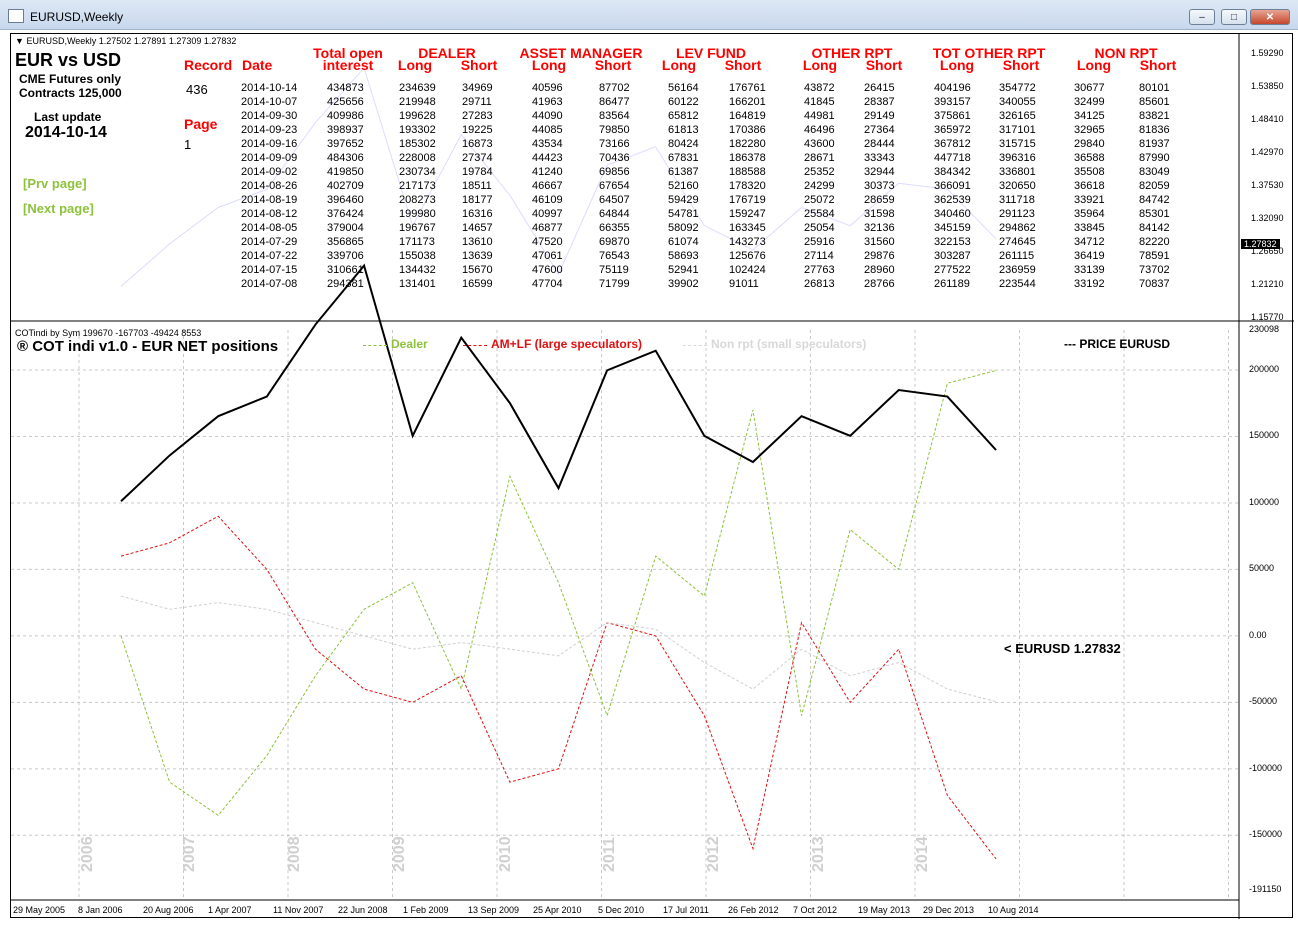 Image resolution: width=1298 pixels, height=930 pixels. I want to click on table-cell: 18511, so click(477, 186).